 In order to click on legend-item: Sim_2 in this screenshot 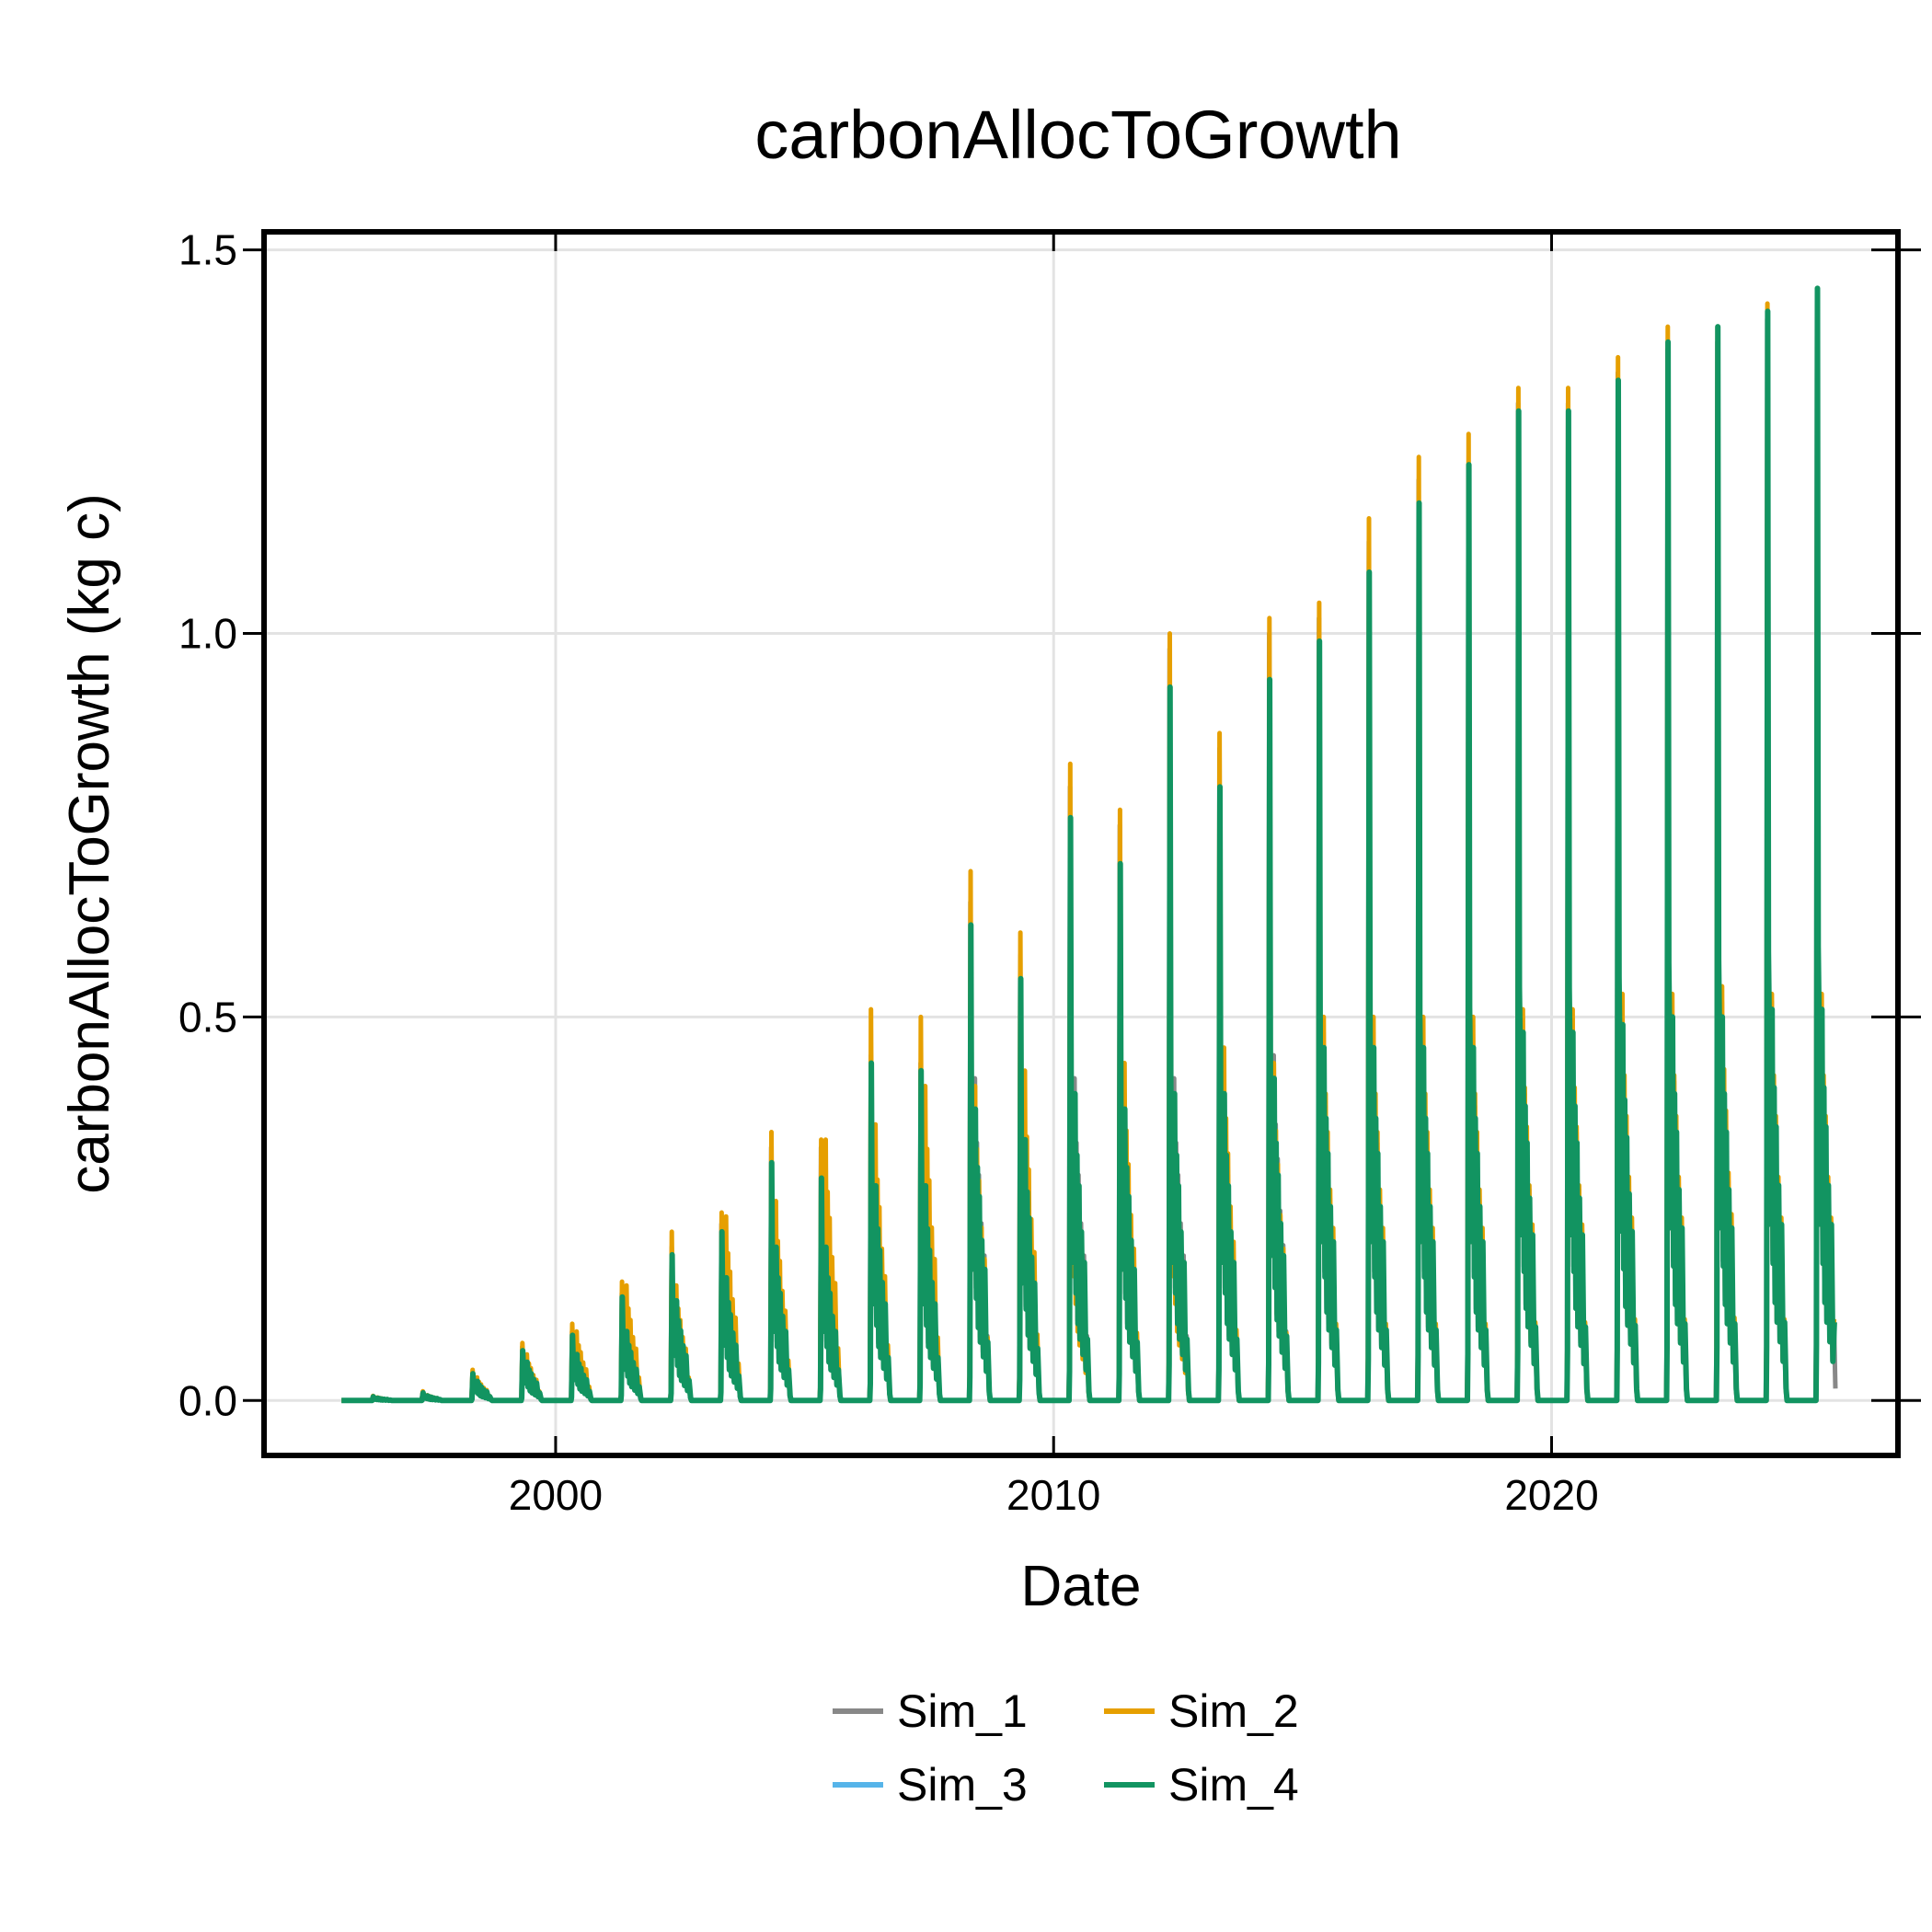, I will do `click(1201, 1711)`.